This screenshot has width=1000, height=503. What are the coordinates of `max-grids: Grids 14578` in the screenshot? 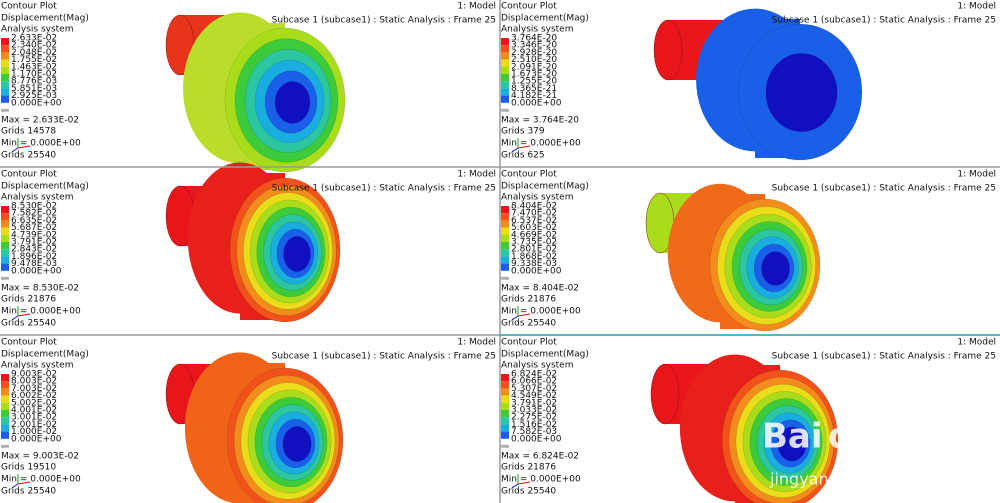 It's located at (28, 132).